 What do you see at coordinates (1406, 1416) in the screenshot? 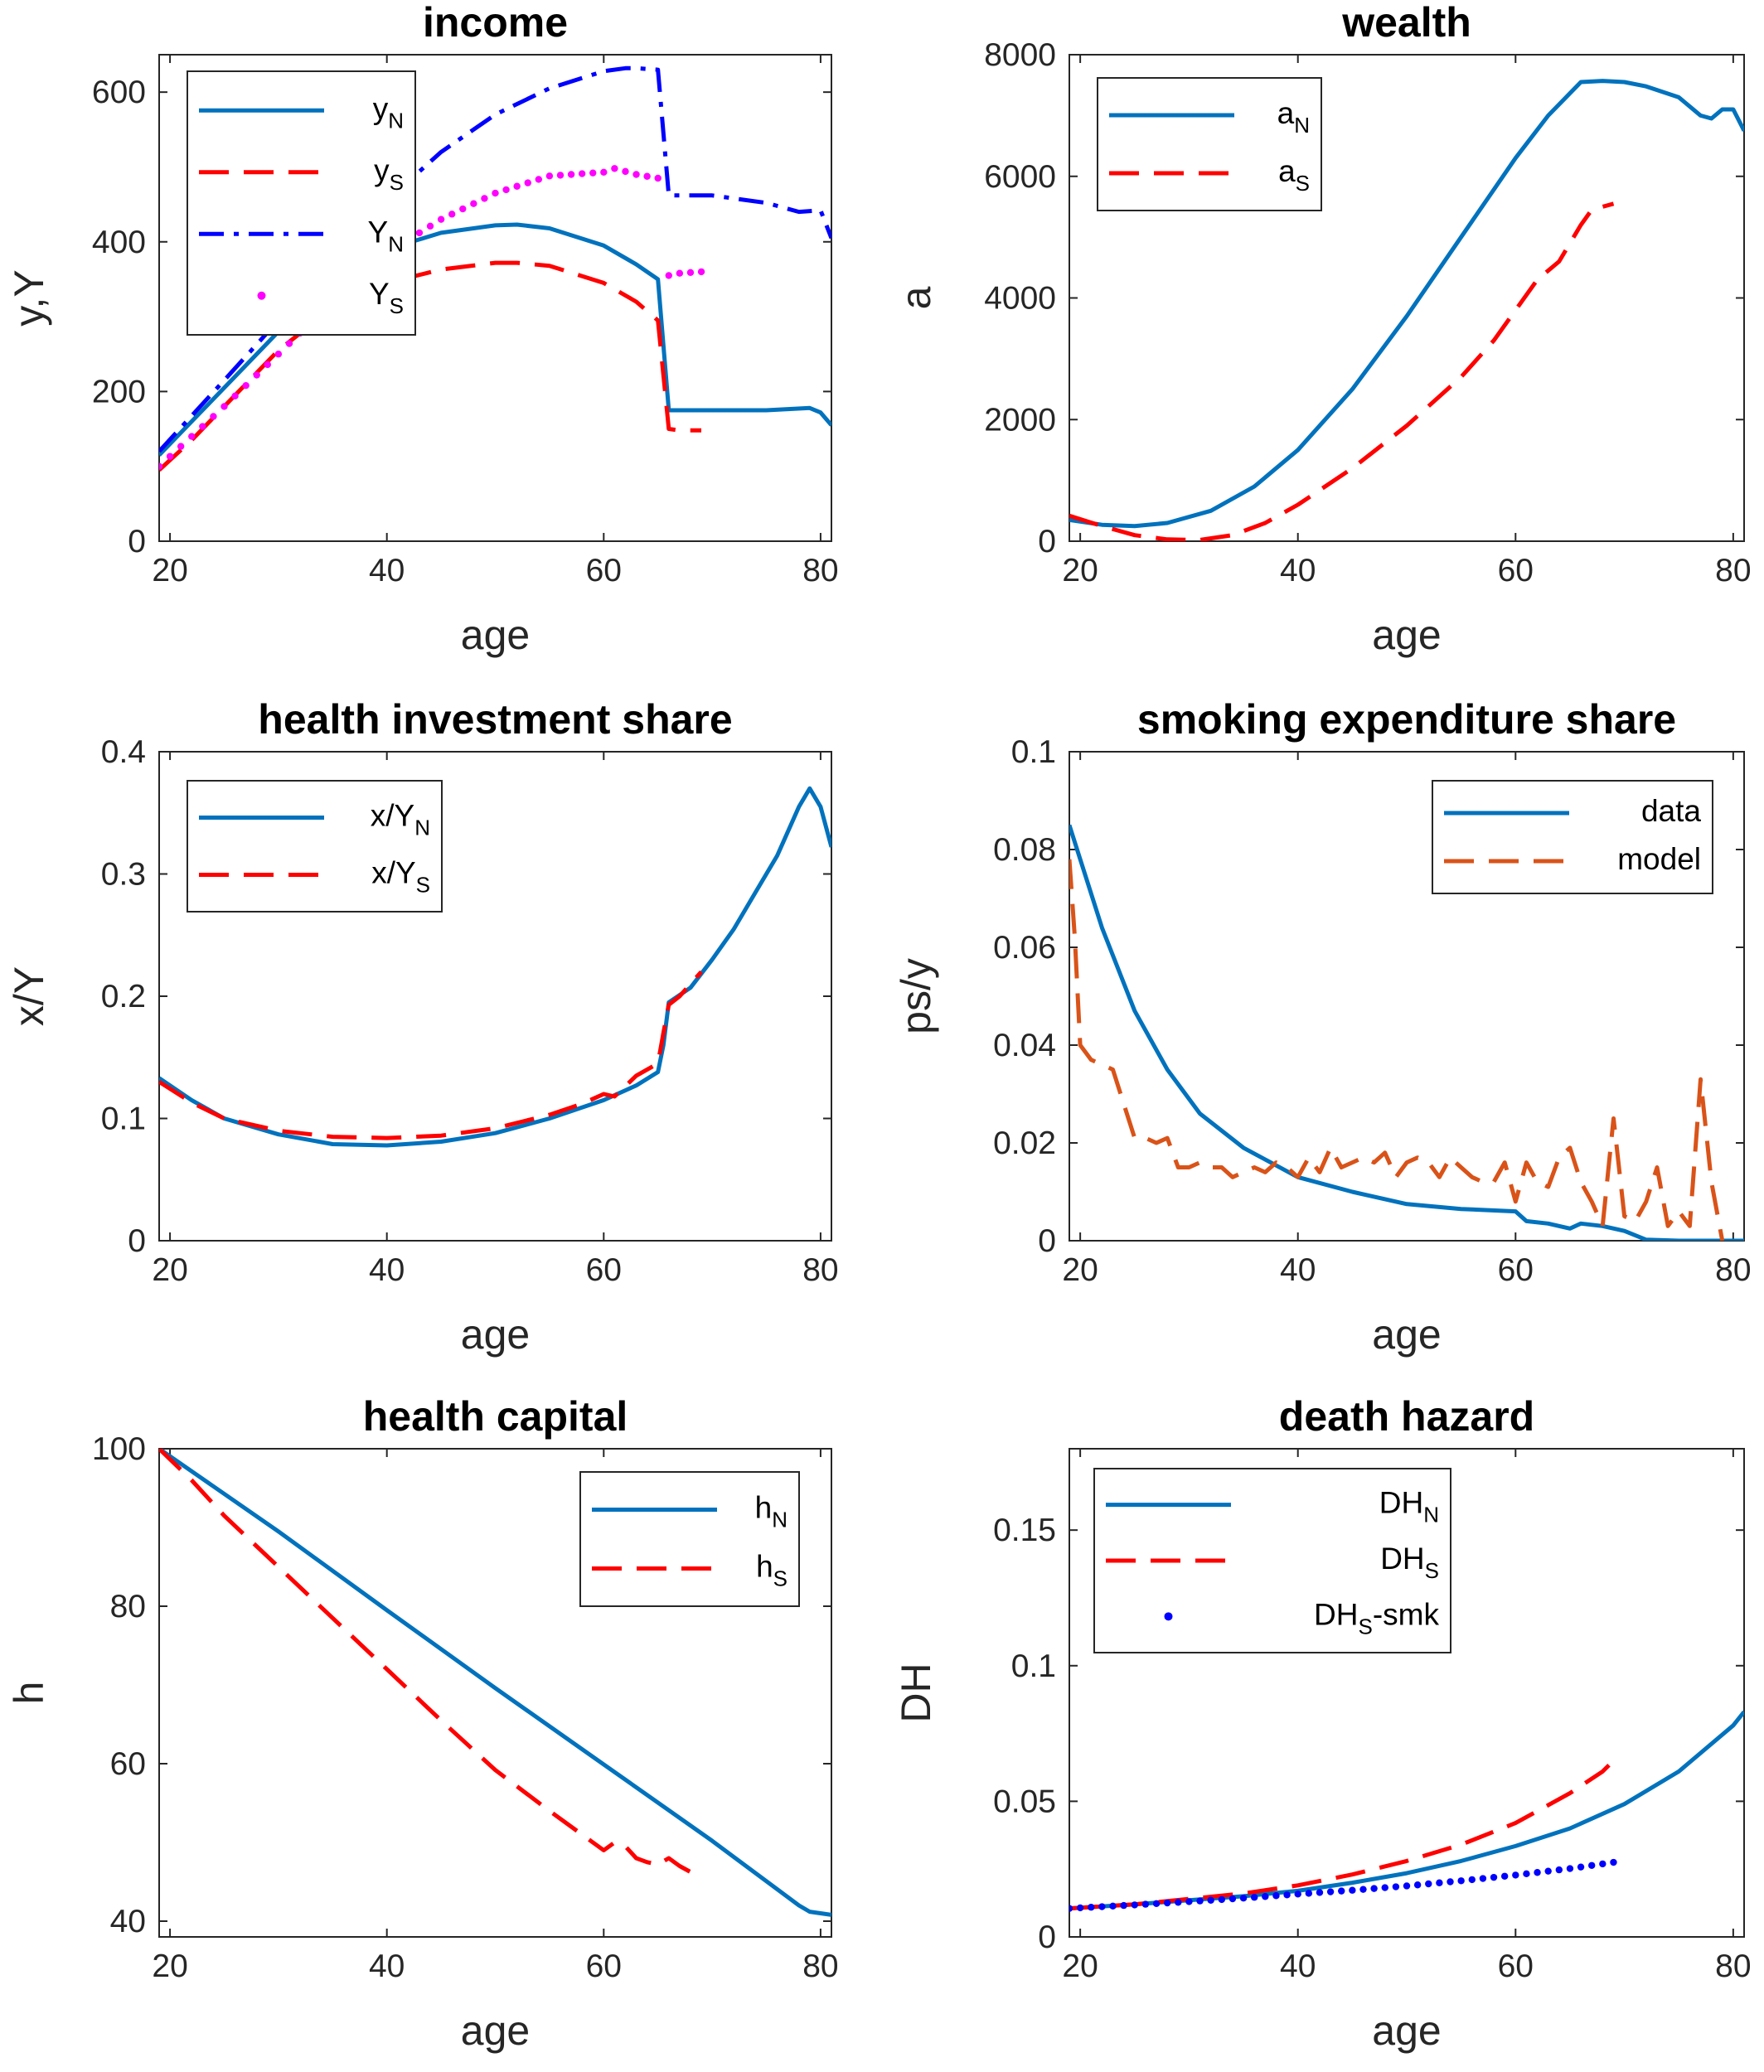
I see `chart-title: death hazard` at bounding box center [1406, 1416].